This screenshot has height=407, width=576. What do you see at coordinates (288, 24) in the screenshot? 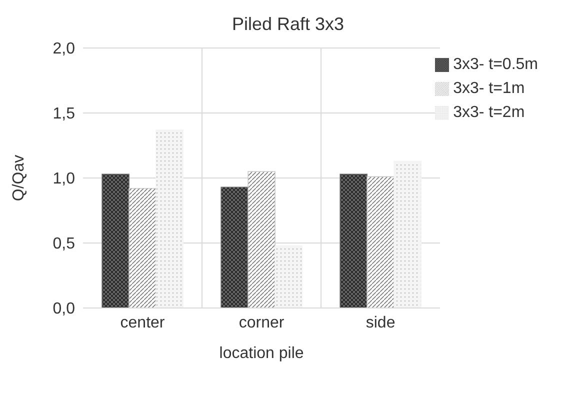
I see `chart-title: Piled Raft 3x3` at bounding box center [288, 24].